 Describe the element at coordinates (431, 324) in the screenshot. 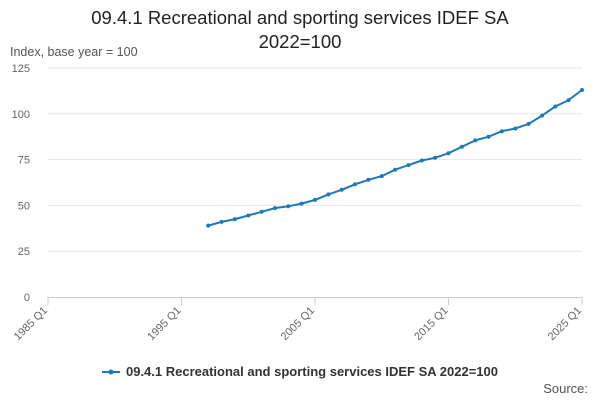

I see `x-tick-label: 2015 Q1` at that location.